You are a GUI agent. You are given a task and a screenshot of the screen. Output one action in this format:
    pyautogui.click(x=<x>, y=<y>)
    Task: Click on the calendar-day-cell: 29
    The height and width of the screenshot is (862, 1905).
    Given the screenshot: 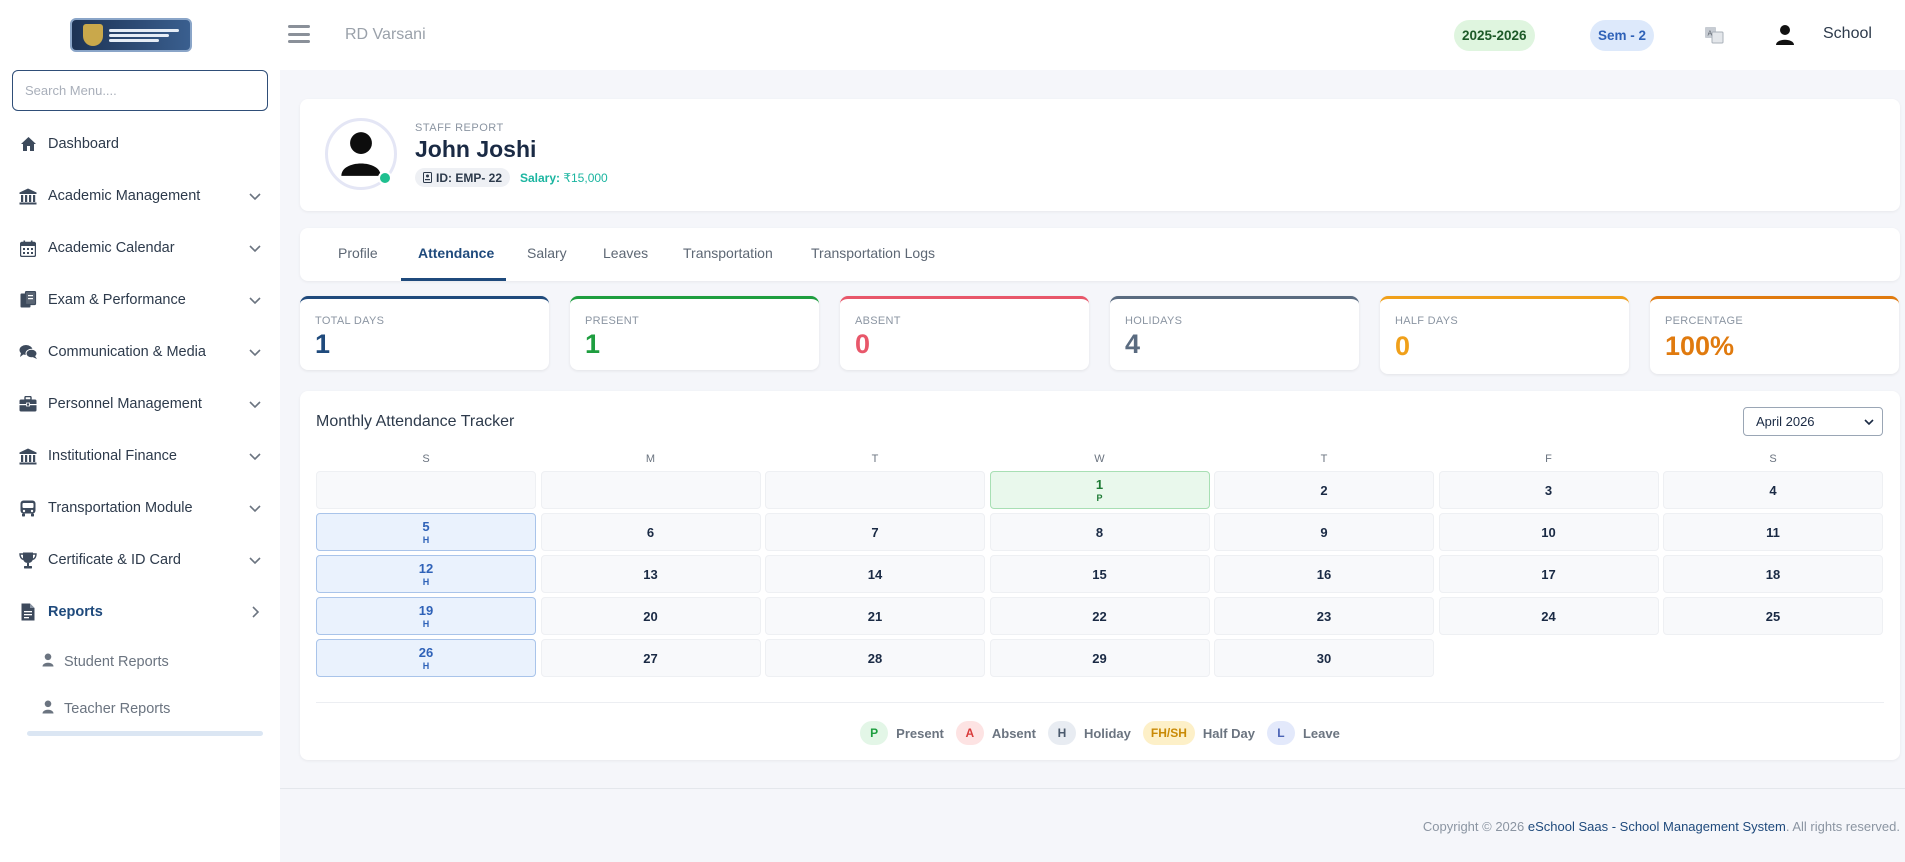 What is the action you would take?
    pyautogui.click(x=1099, y=658)
    